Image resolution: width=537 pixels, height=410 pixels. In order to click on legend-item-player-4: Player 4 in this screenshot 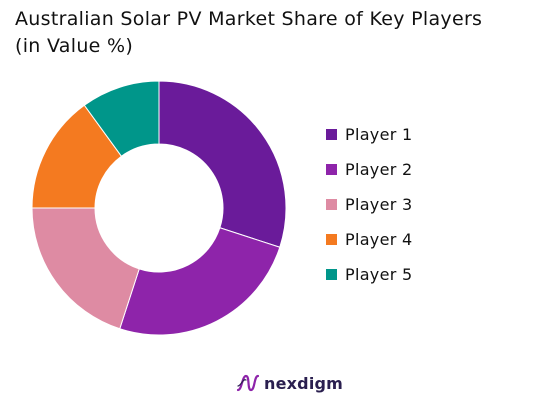, I will do `click(369, 239)`.